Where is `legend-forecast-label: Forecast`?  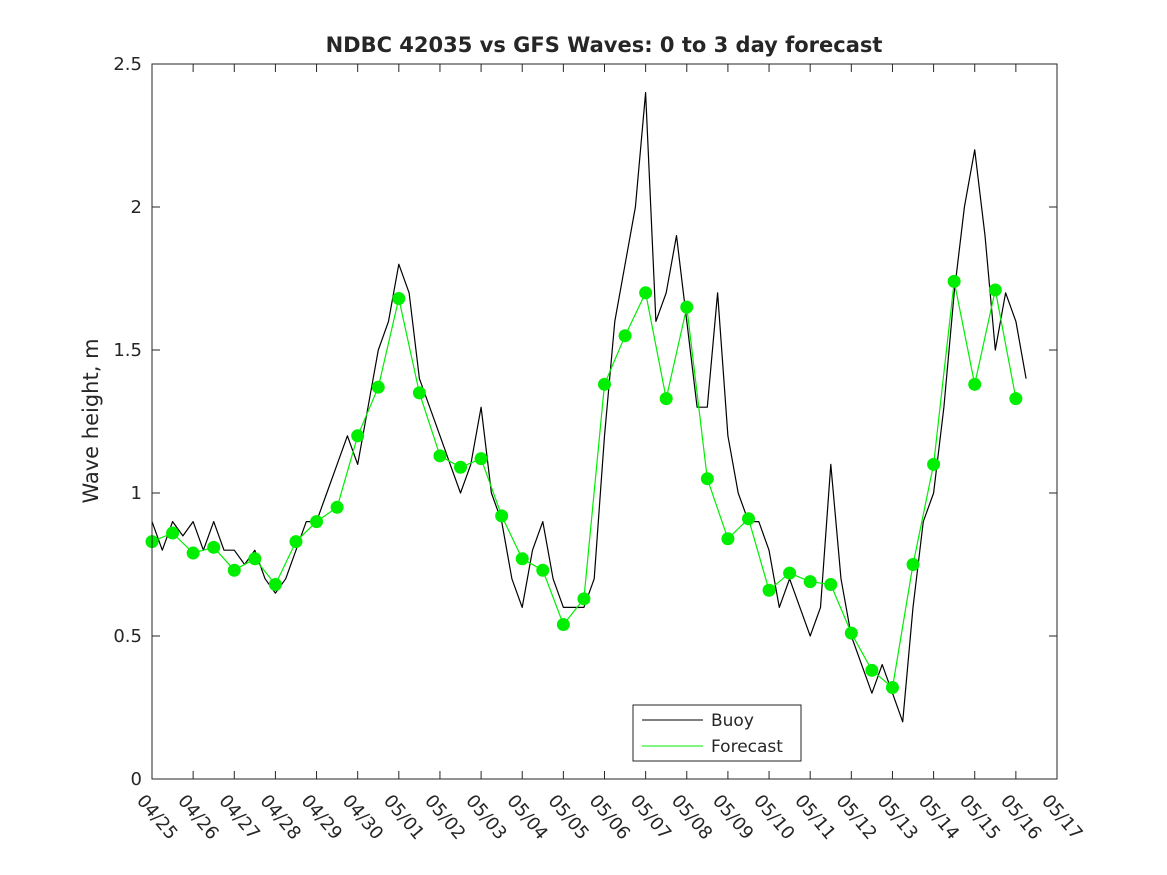
legend-forecast-label: Forecast is located at coordinates (747, 747).